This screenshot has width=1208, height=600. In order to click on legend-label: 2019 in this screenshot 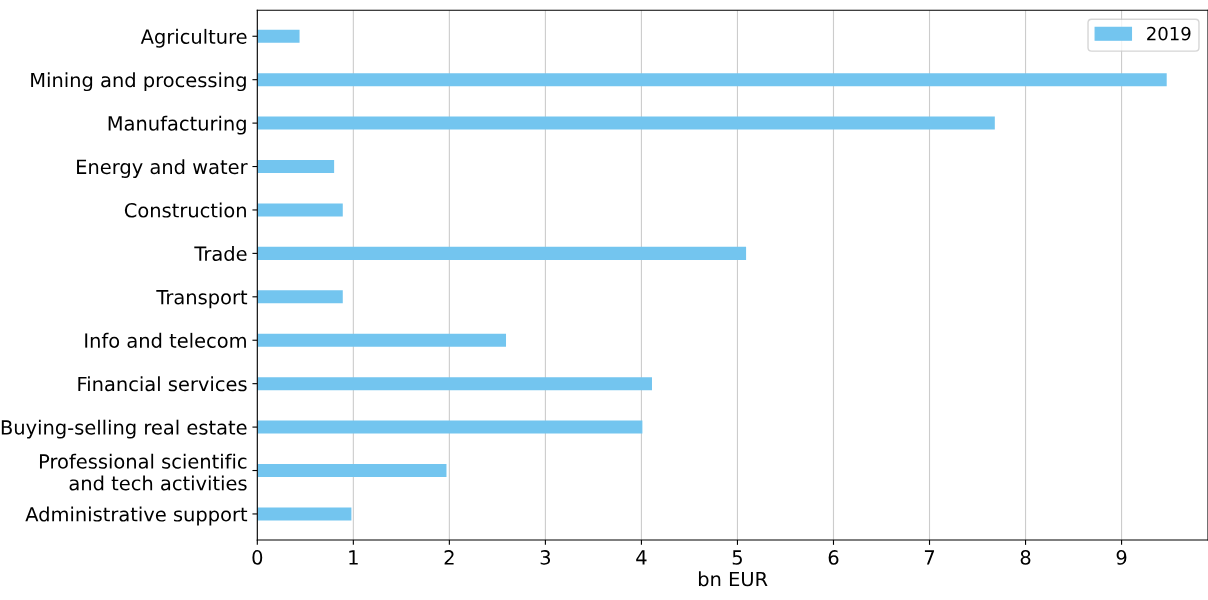, I will do `click(1169, 33)`.